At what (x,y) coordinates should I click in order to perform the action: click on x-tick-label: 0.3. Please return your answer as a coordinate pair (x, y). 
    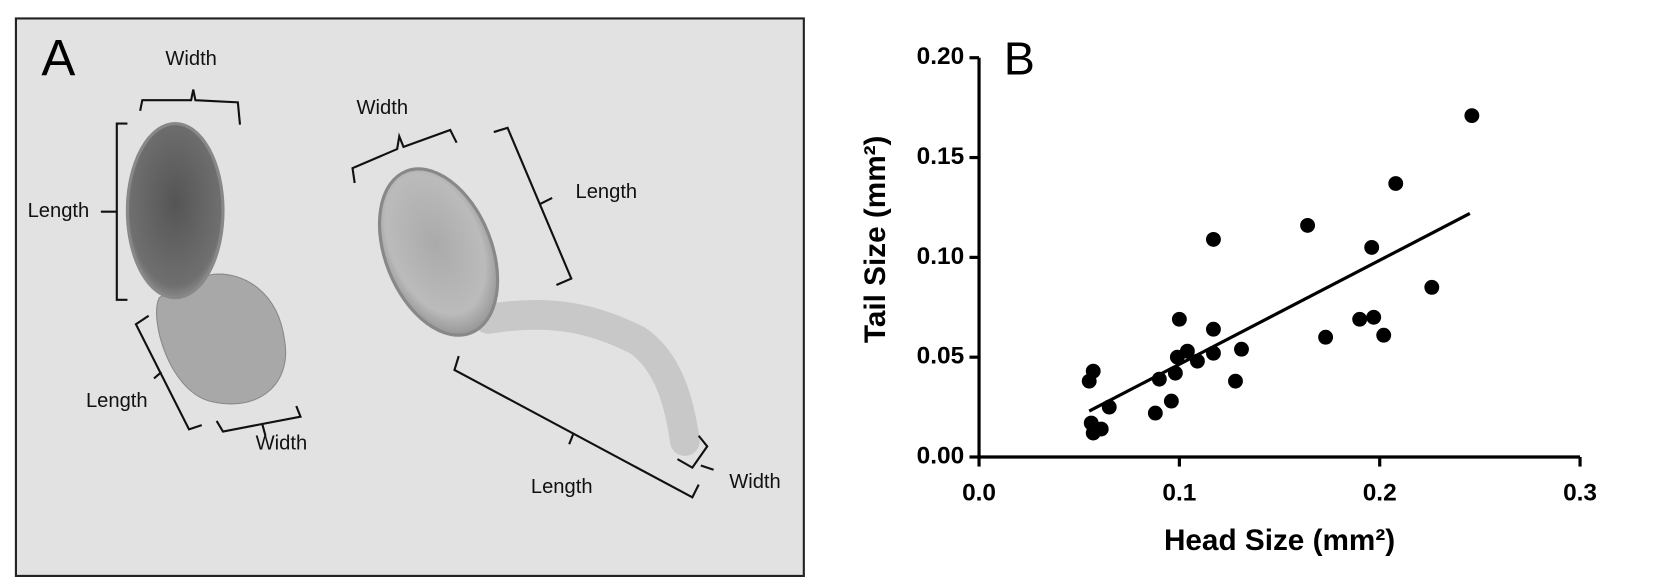
    Looking at the image, I should click on (1580, 493).